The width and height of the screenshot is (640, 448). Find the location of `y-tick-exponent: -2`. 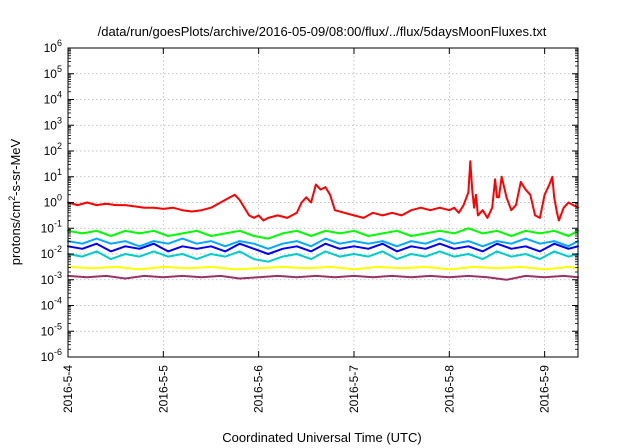

y-tick-exponent: -2 is located at coordinates (58, 249).